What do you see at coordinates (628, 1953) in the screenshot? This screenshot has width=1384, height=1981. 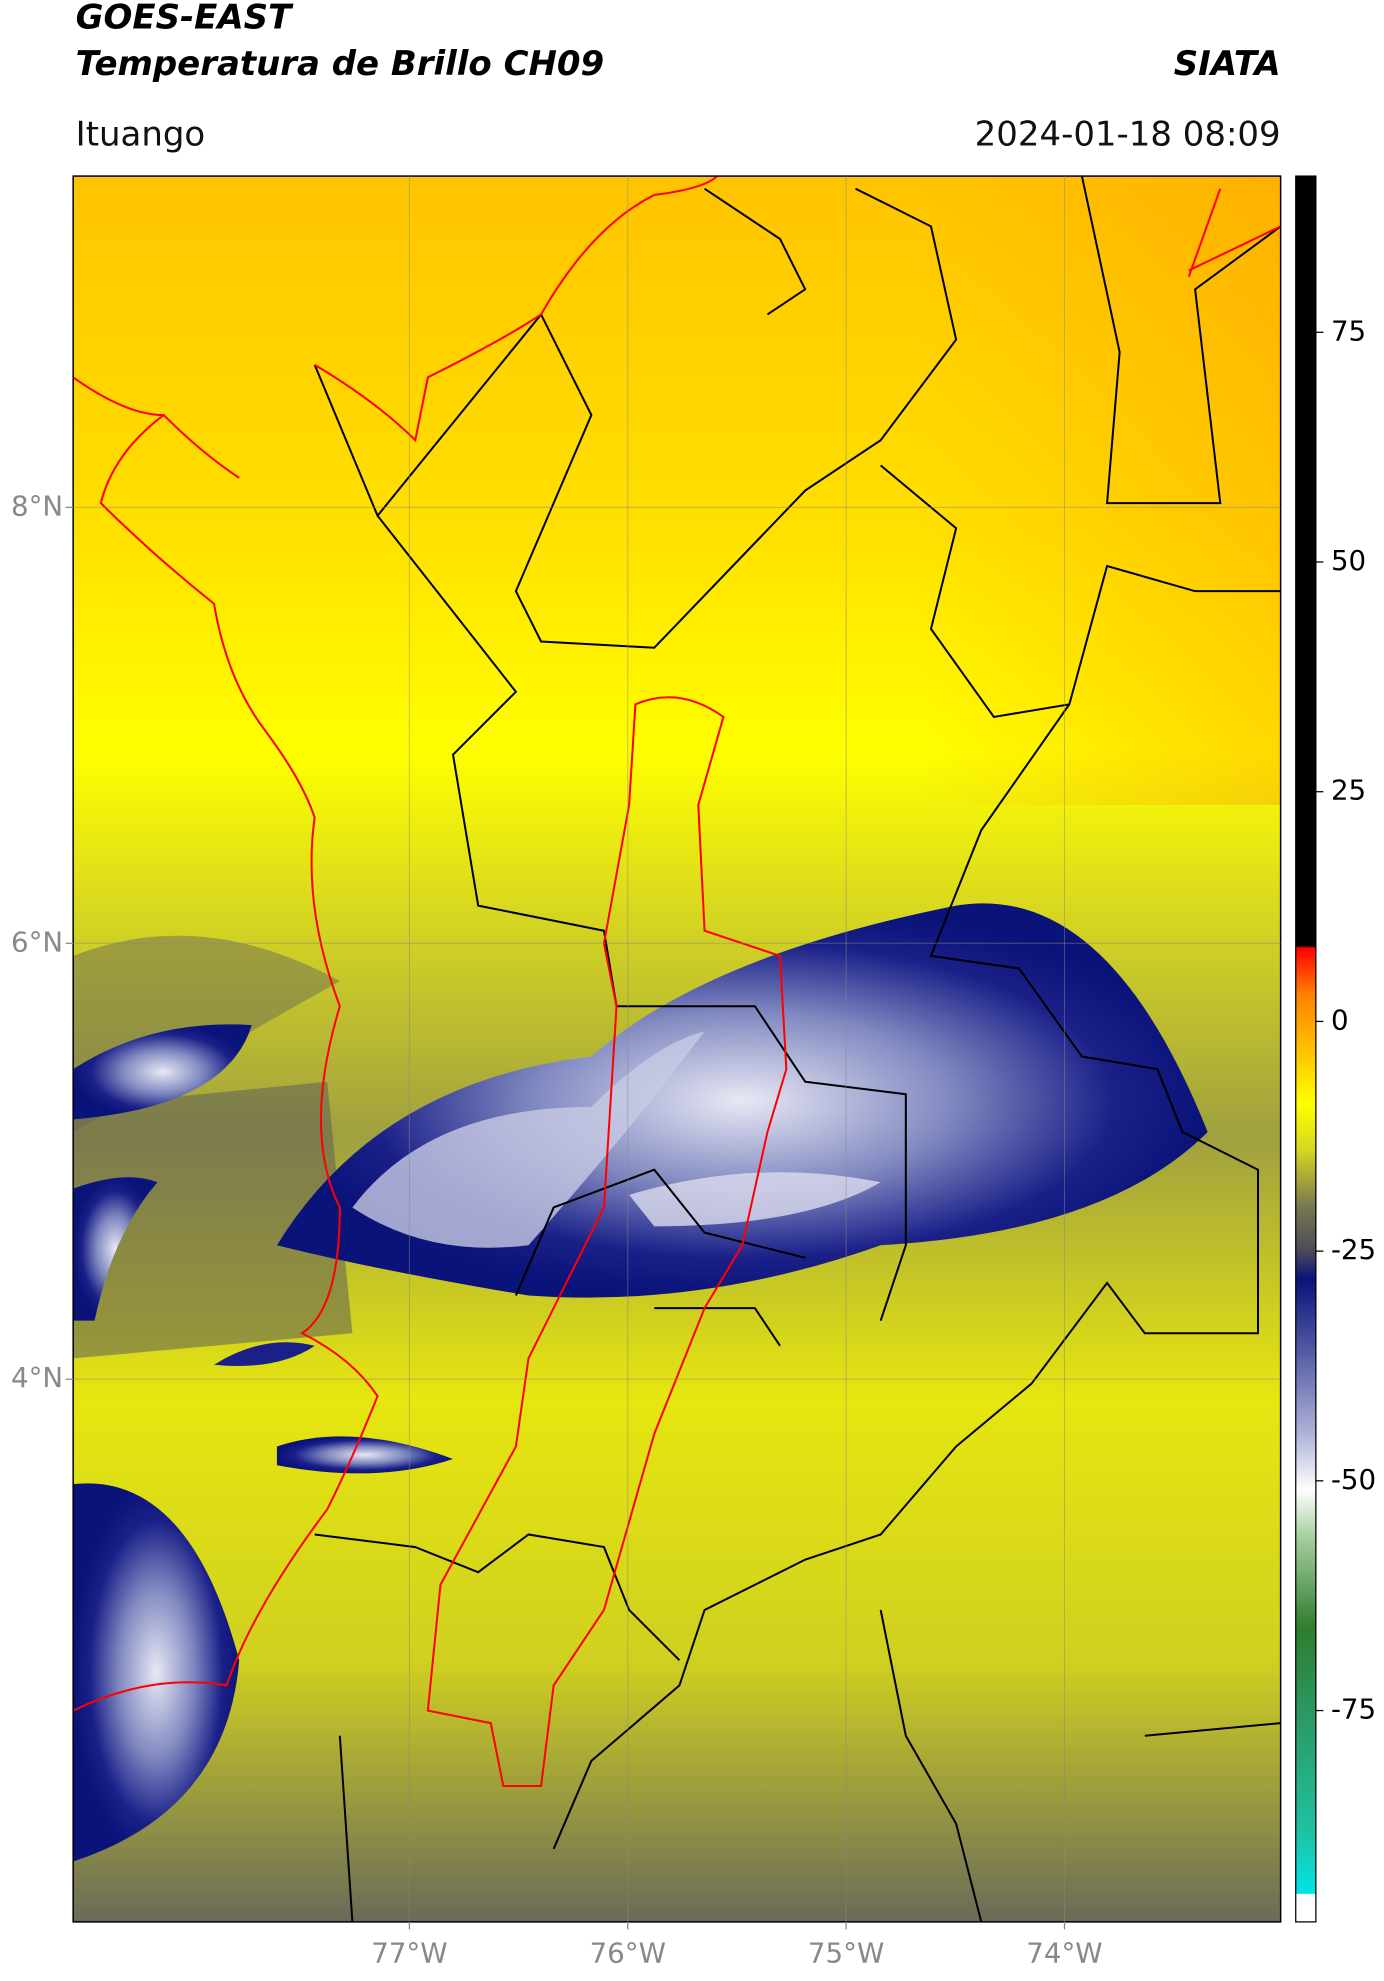 I see `x-tick-label: 76°W` at bounding box center [628, 1953].